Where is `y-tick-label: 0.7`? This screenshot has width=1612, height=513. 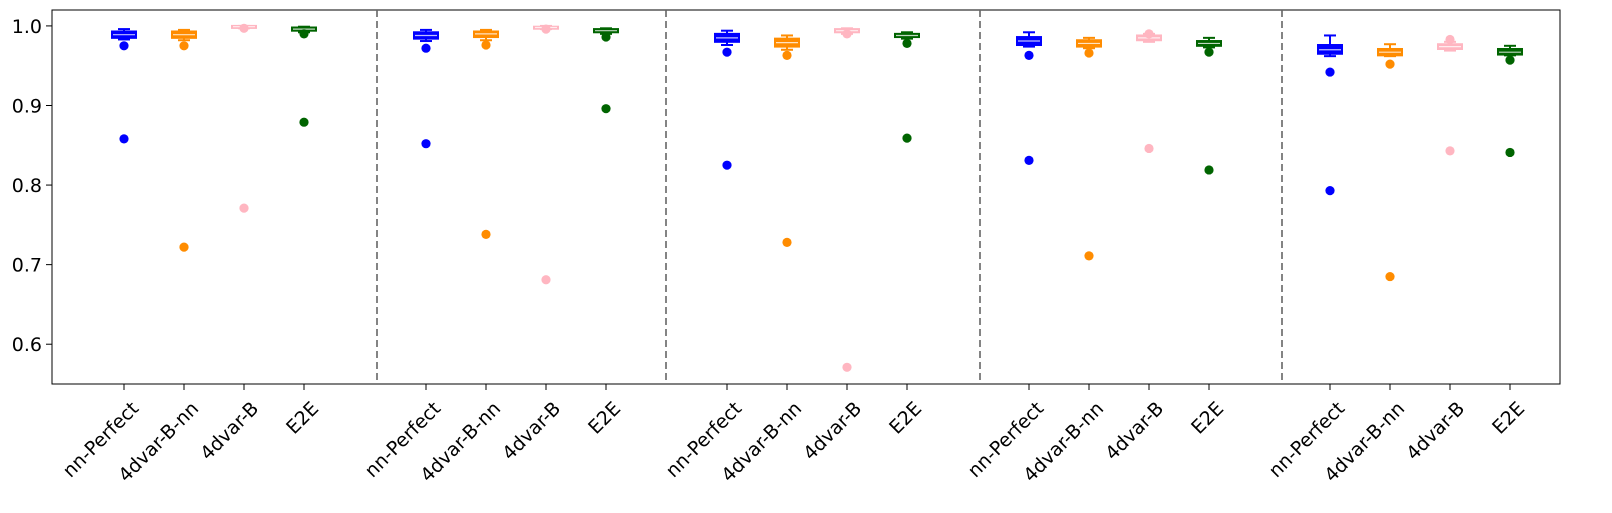 y-tick-label: 0.7 is located at coordinates (27, 266).